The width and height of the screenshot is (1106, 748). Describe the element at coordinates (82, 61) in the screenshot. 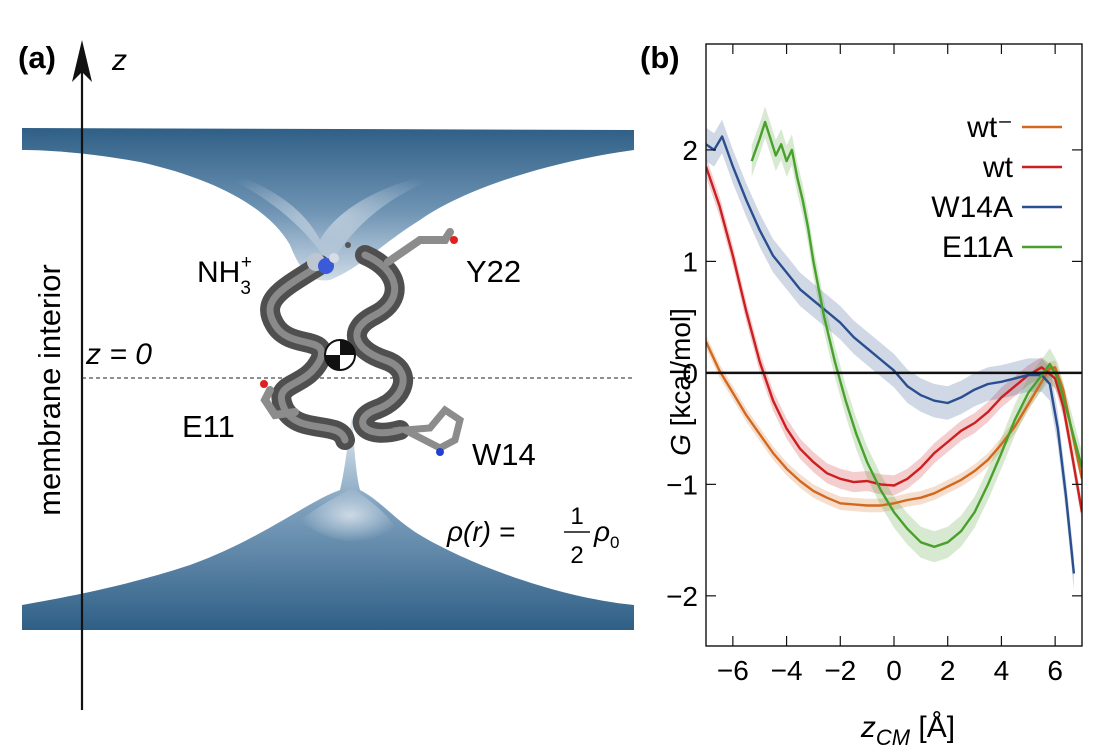

I see `z-axis-arrowhead` at that location.